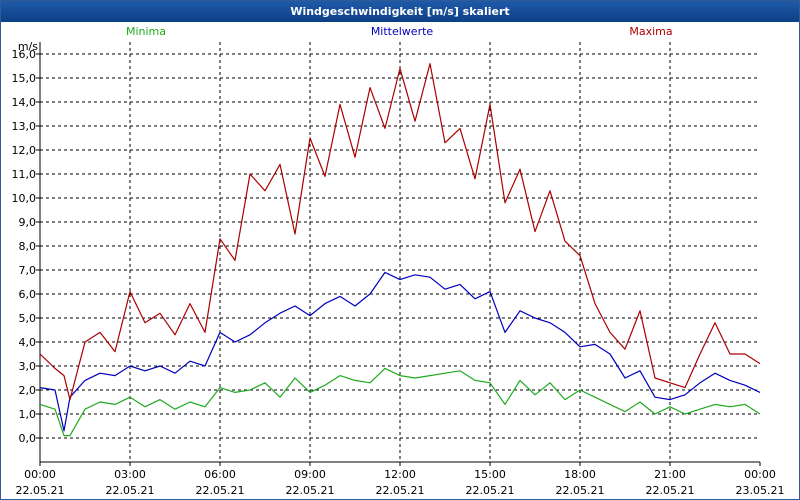 The width and height of the screenshot is (800, 500). What do you see at coordinates (28, 294) in the screenshot?
I see `y-tick-label: 6,0` at bounding box center [28, 294].